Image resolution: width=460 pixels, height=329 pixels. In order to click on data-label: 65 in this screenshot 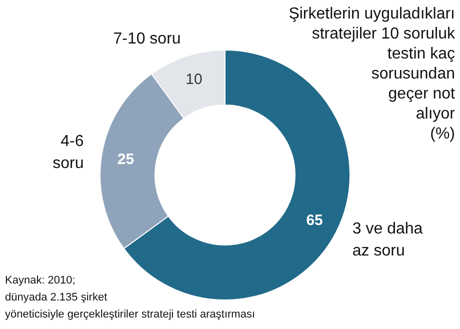, I will do `click(314, 221)`.